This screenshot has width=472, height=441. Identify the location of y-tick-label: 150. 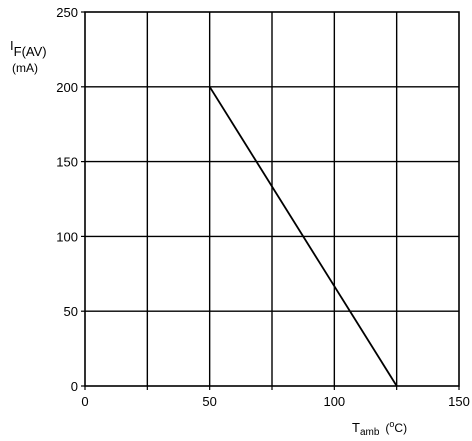
(67, 162).